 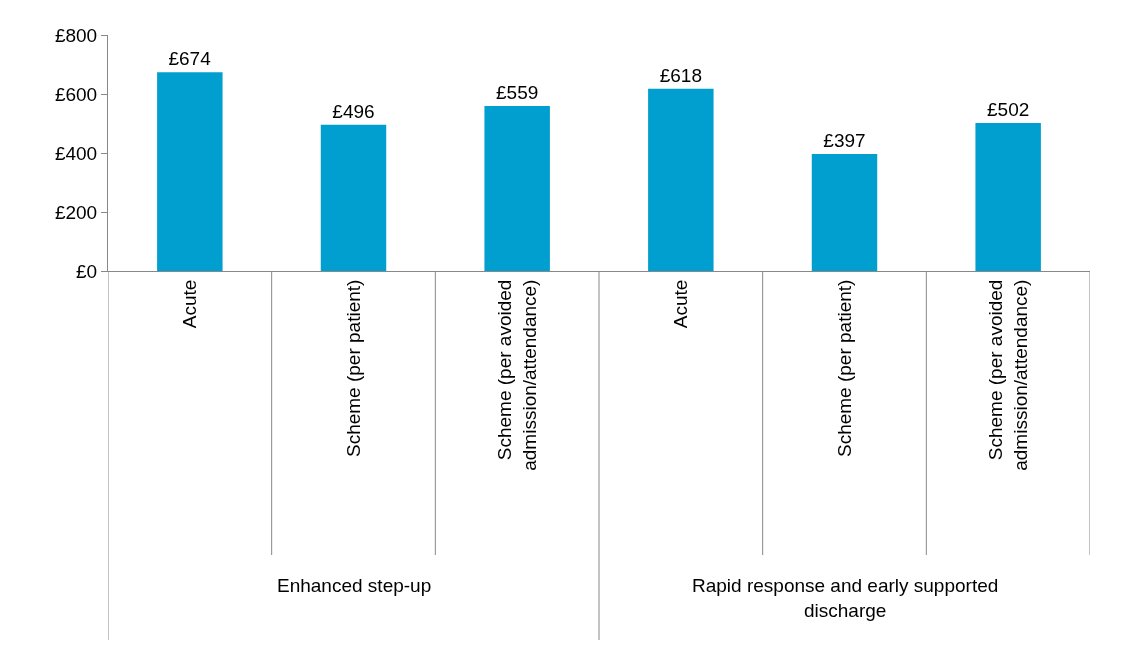 I want to click on y-tick-label: £0, so click(x=87, y=271).